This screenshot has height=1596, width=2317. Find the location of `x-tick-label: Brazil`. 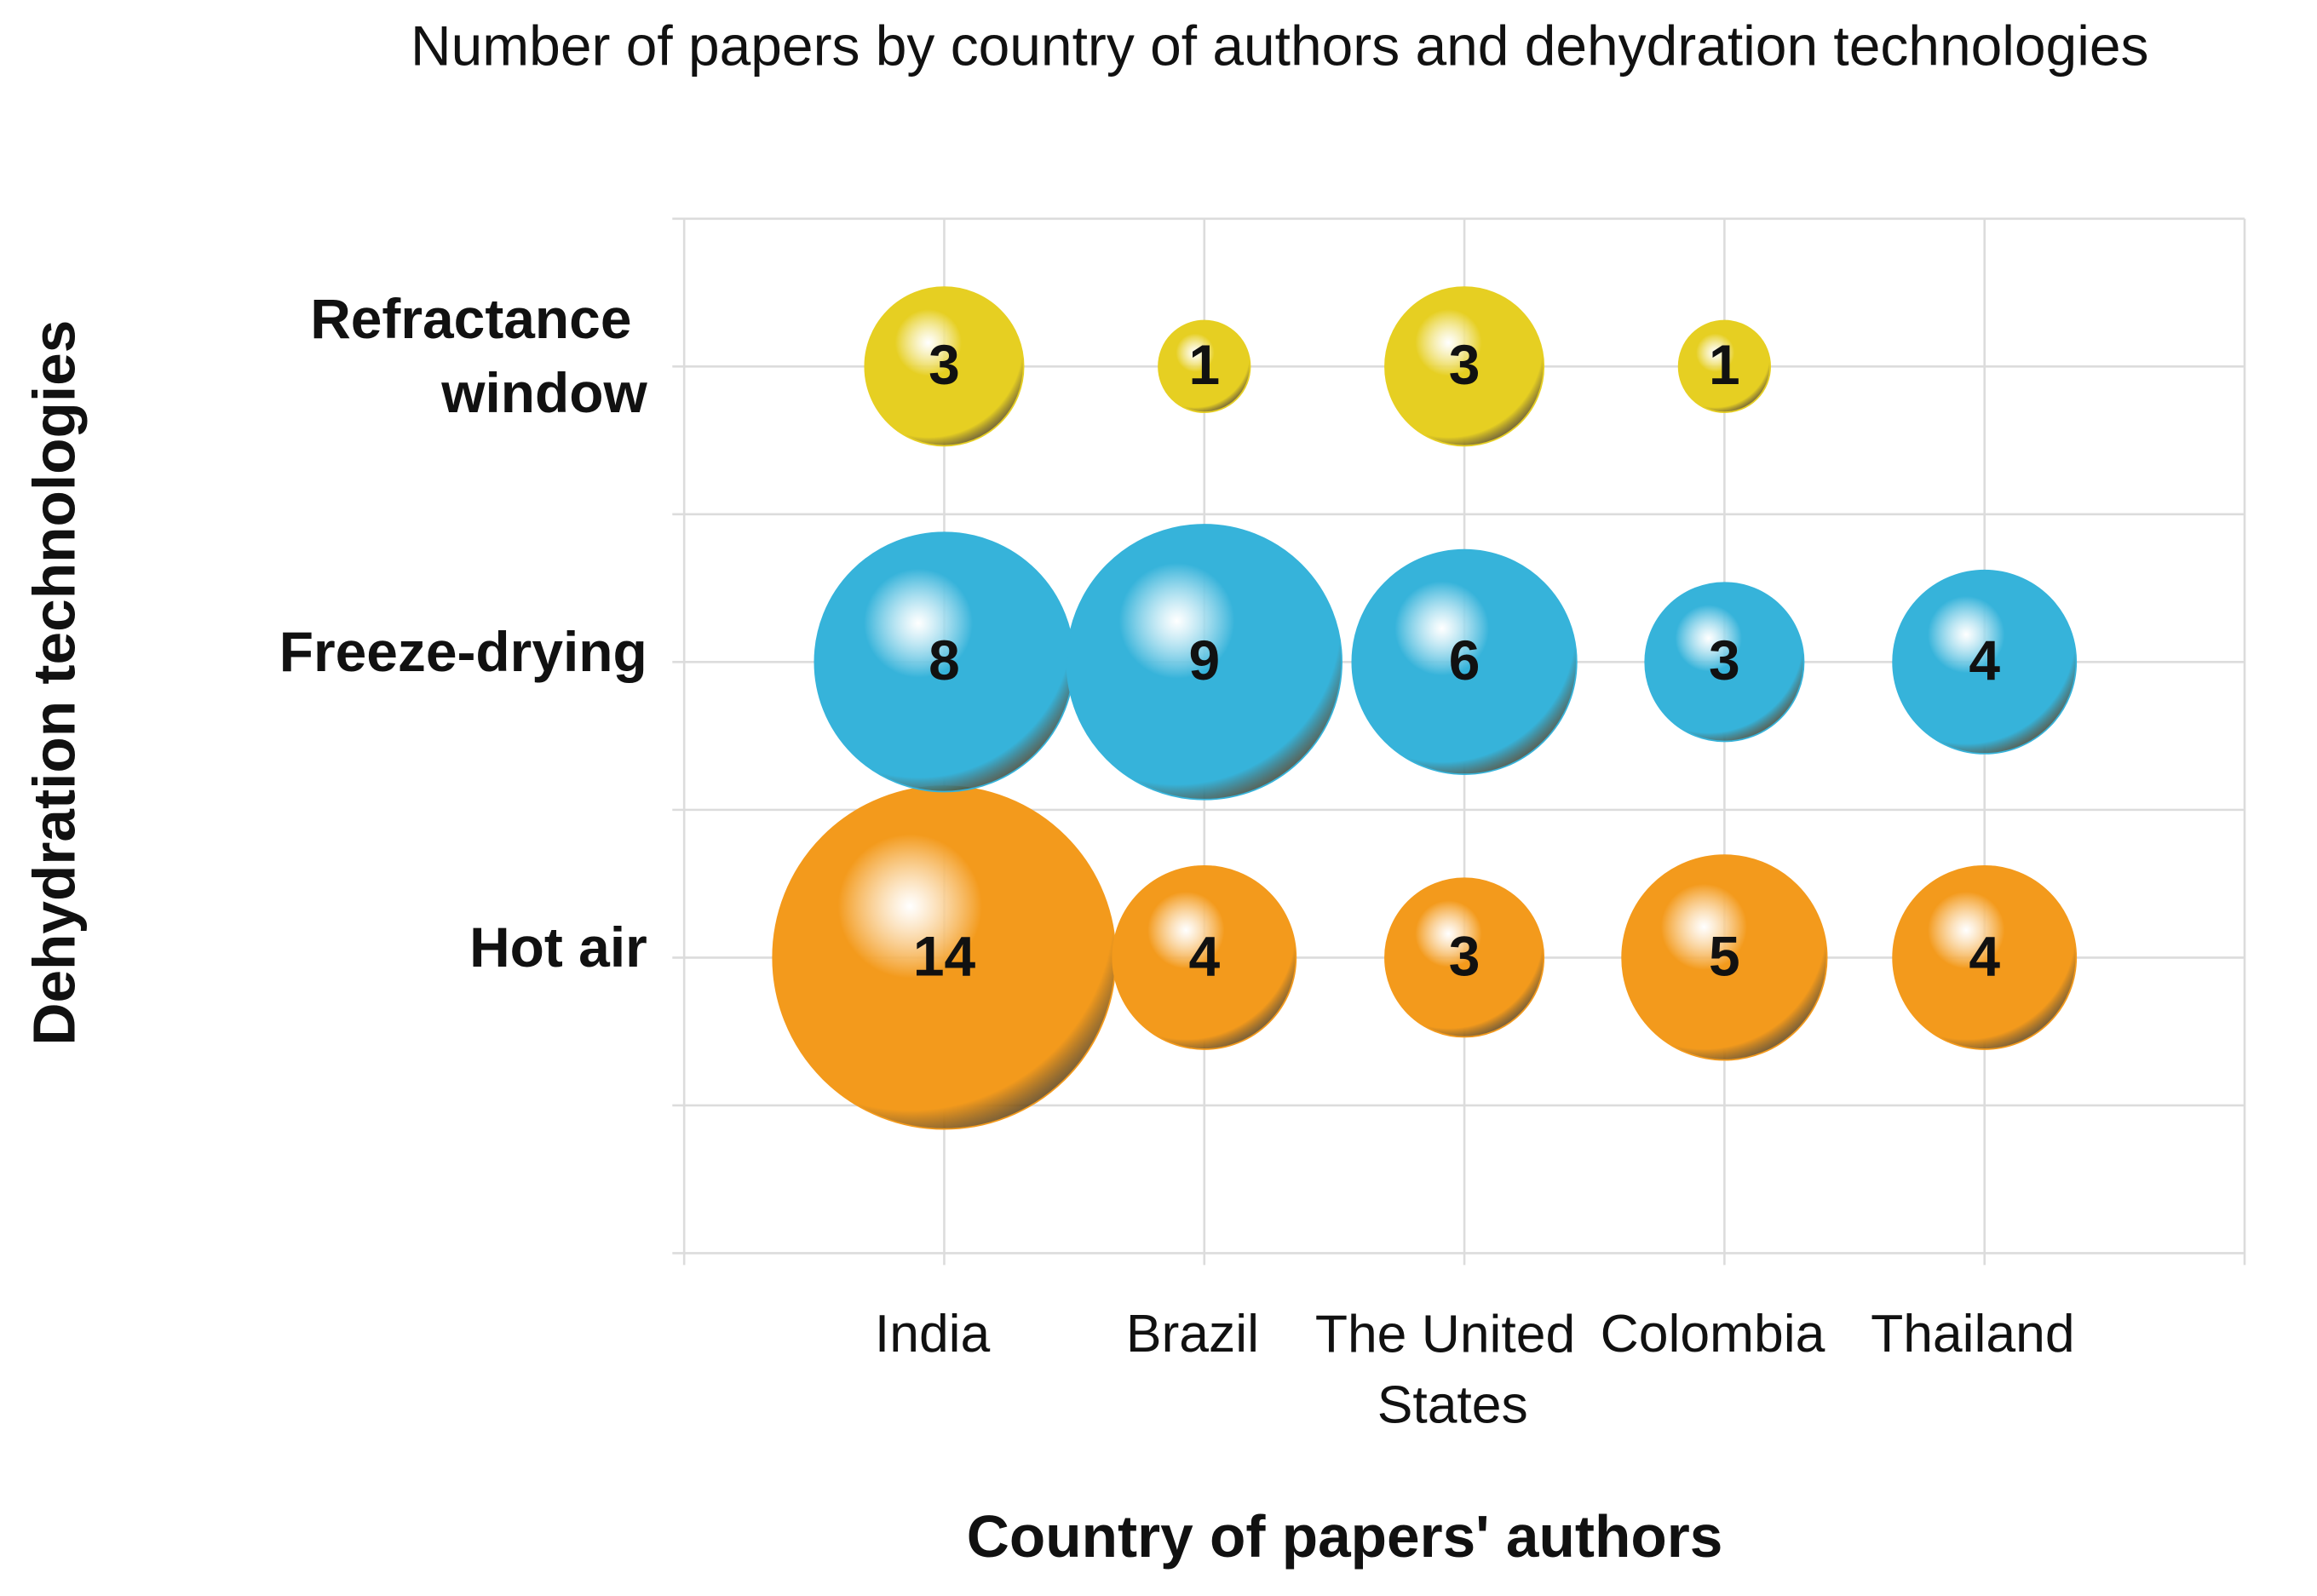

x-tick-label: Brazil is located at coordinates (1192, 1333).